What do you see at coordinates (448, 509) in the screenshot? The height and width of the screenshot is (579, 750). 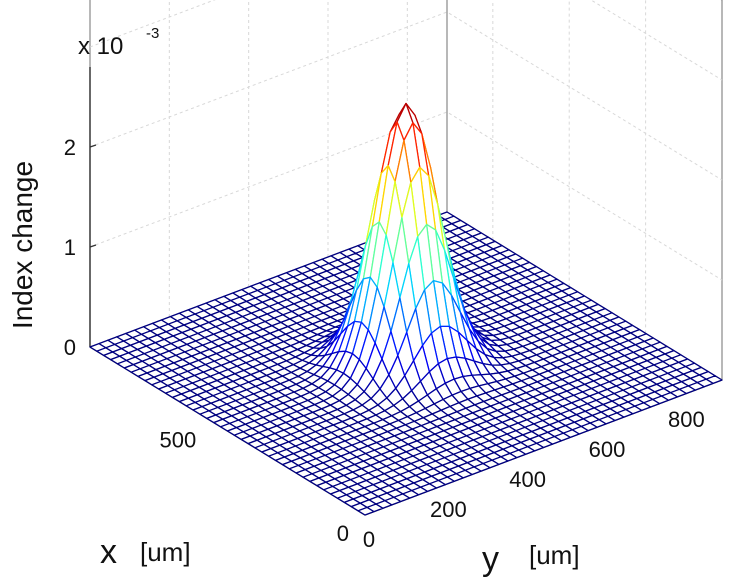 I see `y-tick-label: 200` at bounding box center [448, 509].